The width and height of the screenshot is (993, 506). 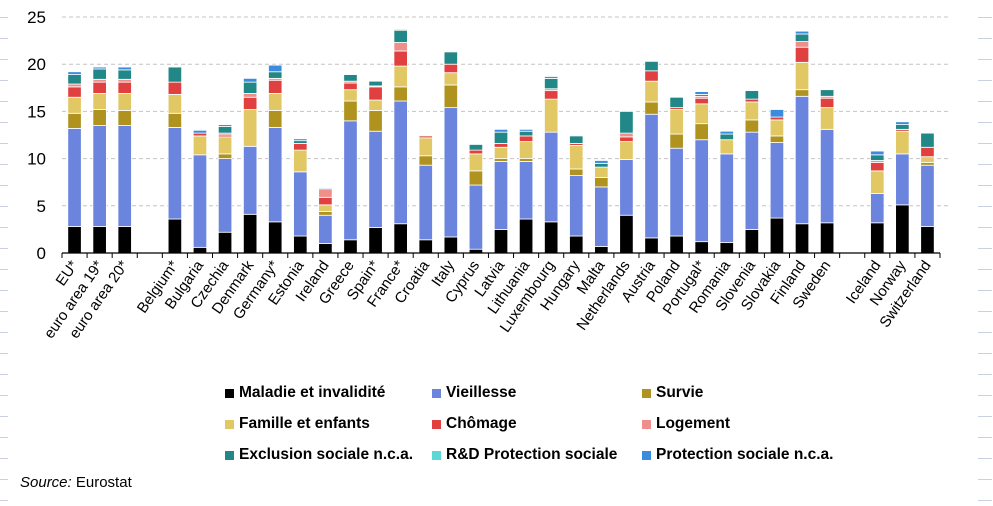 I want to click on legend-item-protection-nca: Protection sociale n.c.a., so click(x=737, y=455).